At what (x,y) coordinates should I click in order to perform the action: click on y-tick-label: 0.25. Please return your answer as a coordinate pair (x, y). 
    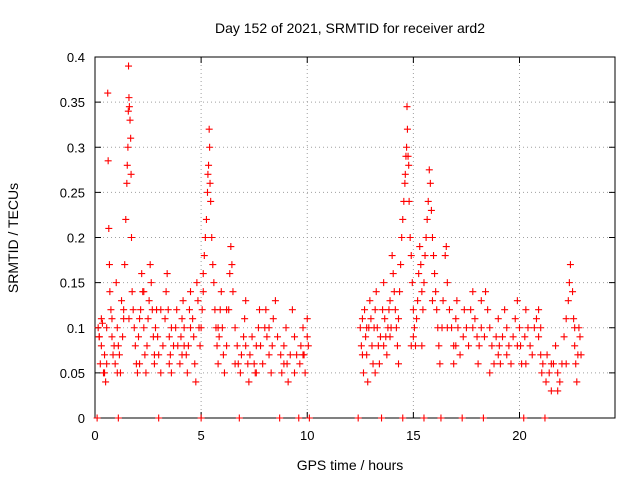
    Looking at the image, I should click on (72, 192).